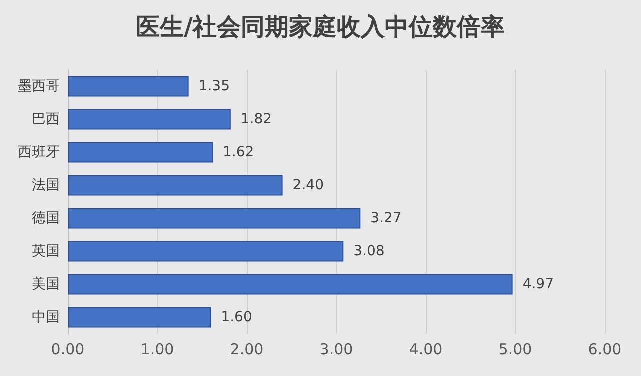 This screenshot has height=376, width=641. I want to click on data-label: 1.62, so click(238, 152).